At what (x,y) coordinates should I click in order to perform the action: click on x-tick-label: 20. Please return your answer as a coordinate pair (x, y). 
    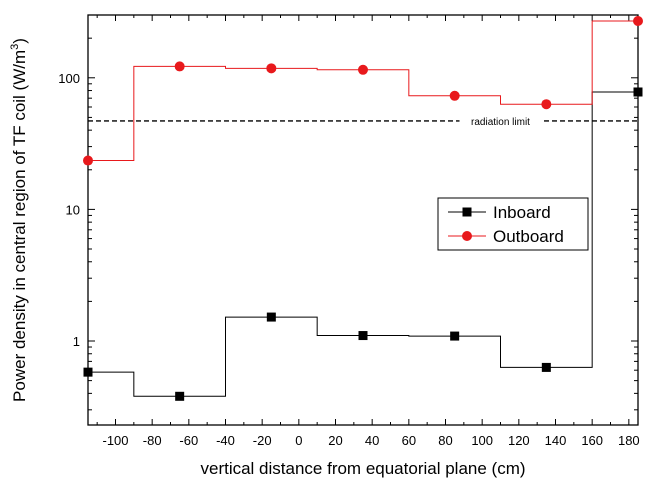
    Looking at the image, I should click on (335, 440).